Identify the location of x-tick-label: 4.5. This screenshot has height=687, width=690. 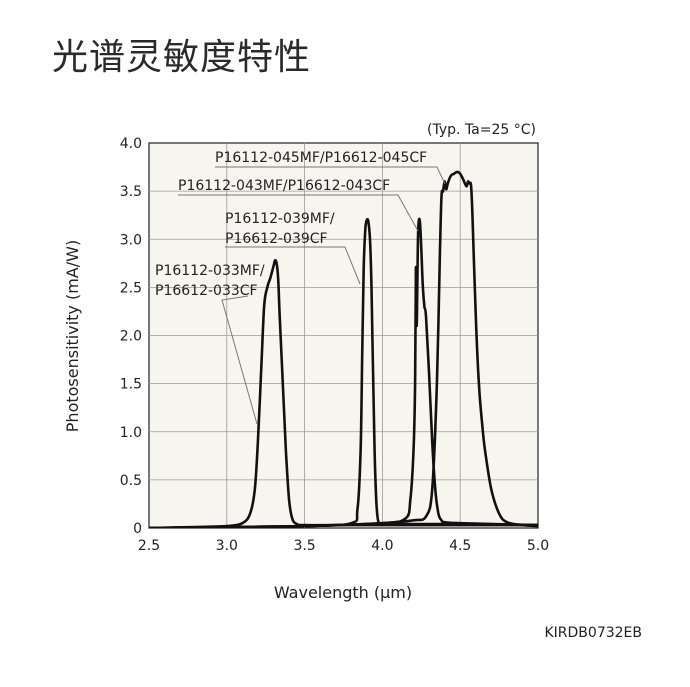
(460, 546).